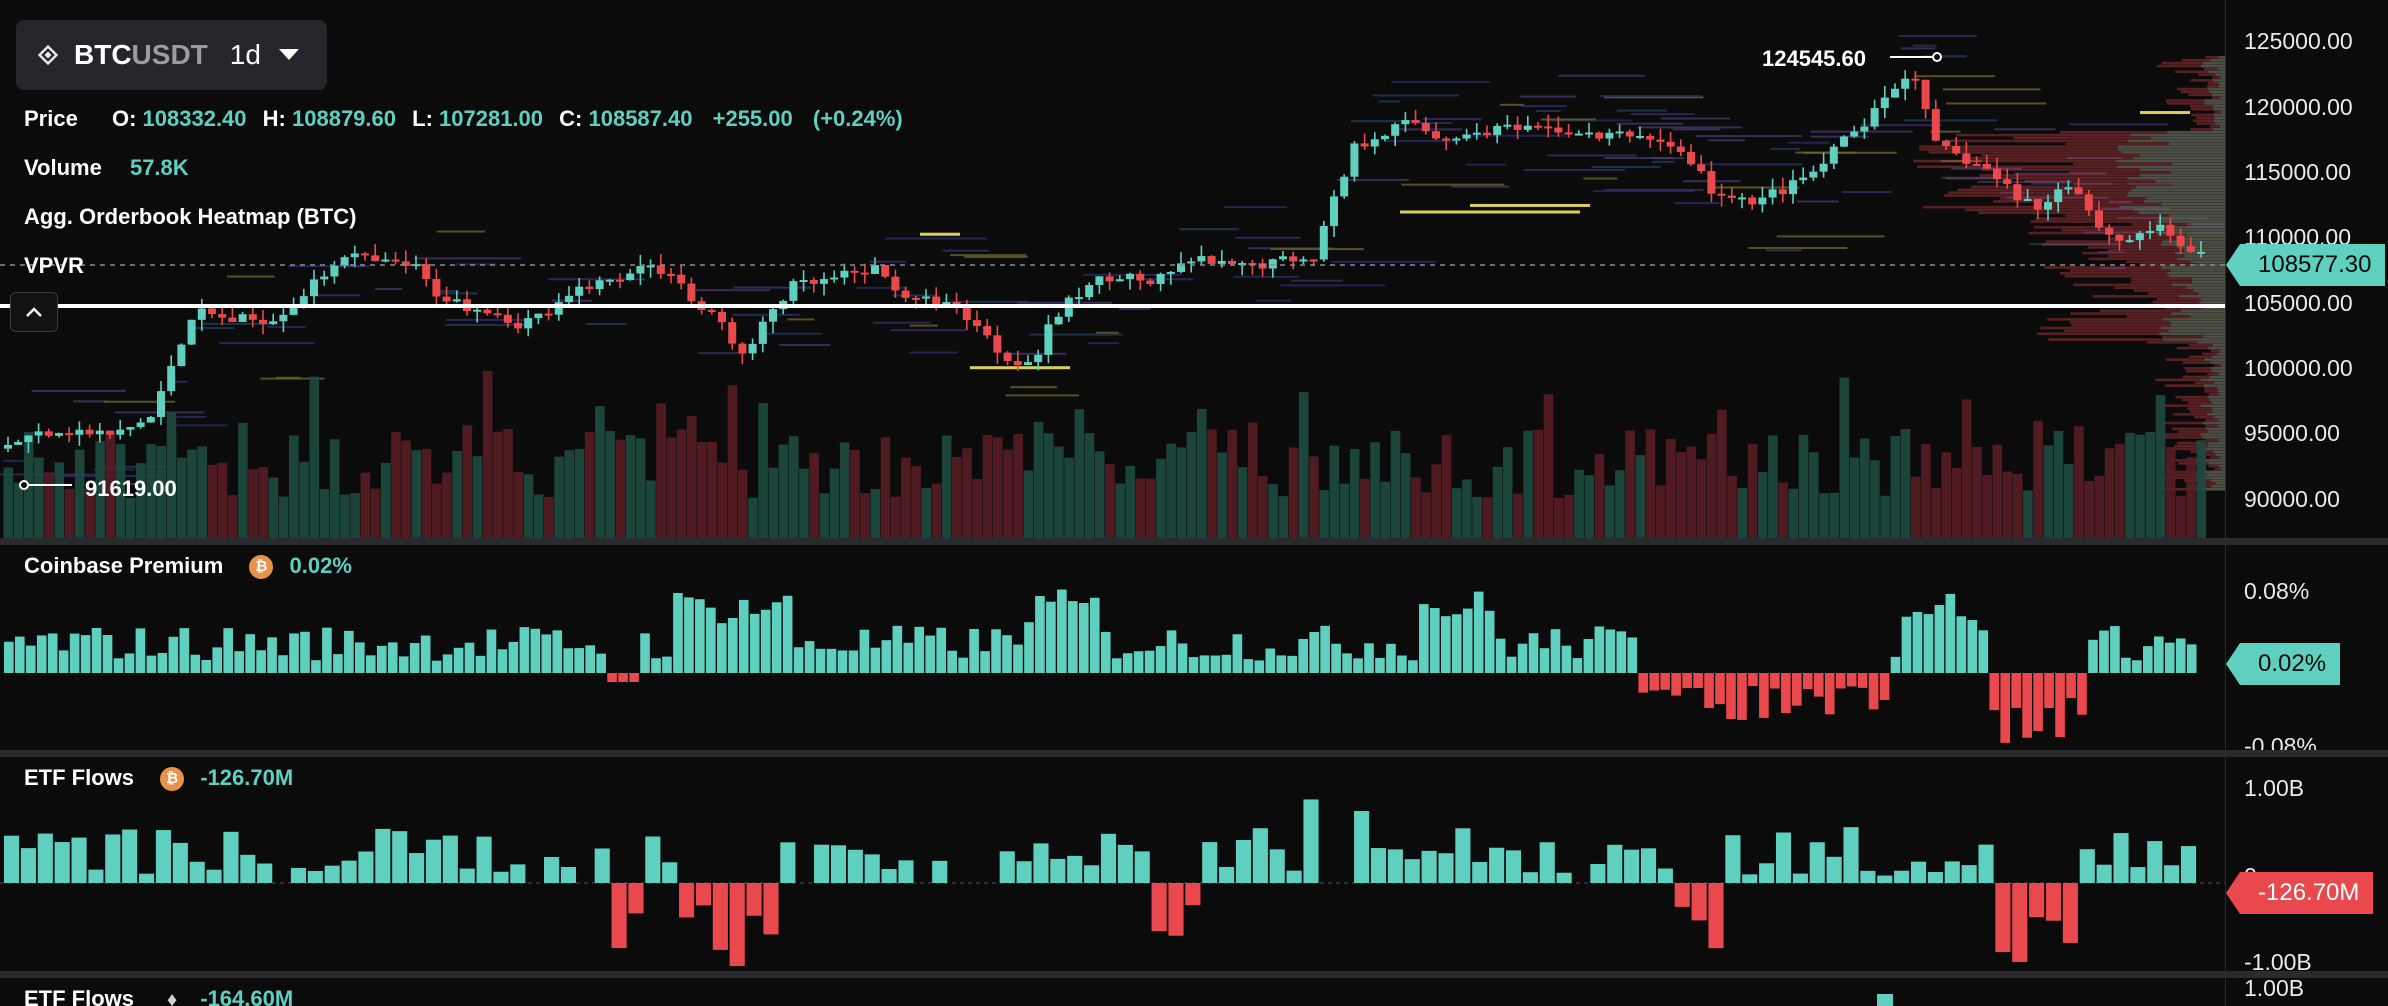  I want to click on bitcoin-icon: ₿, so click(261, 567).